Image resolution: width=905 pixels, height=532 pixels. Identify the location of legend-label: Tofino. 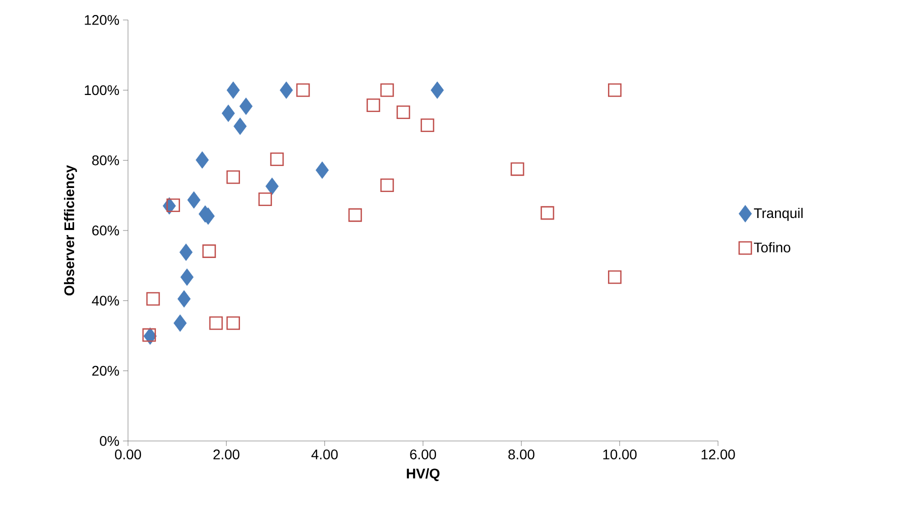
(772, 247).